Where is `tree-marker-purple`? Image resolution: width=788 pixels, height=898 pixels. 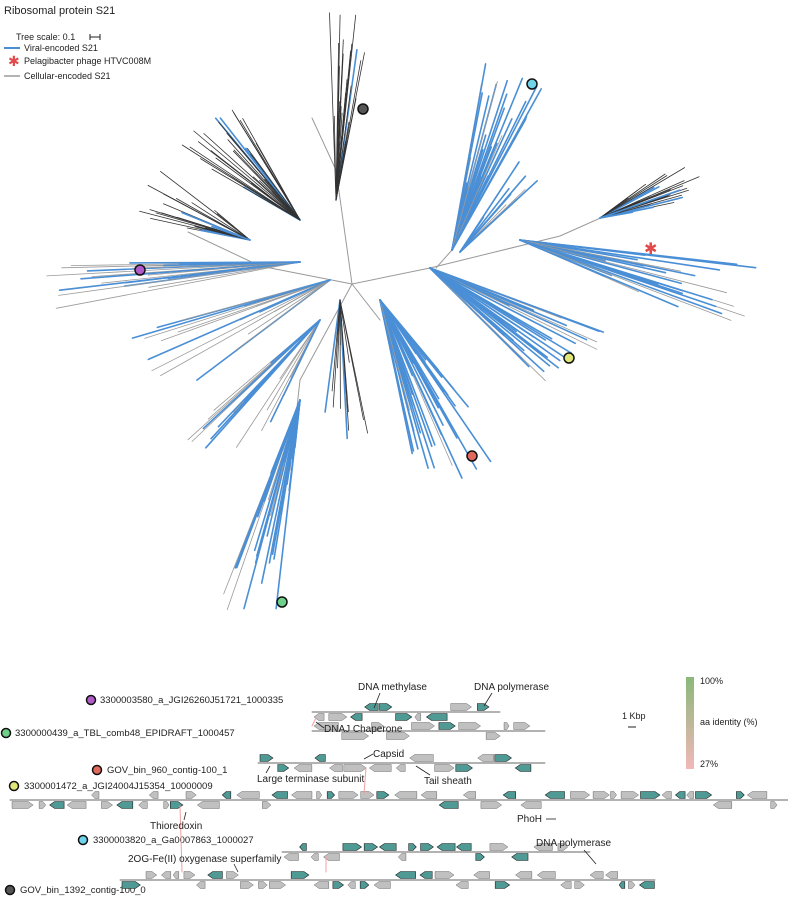 tree-marker-purple is located at coordinates (140, 270).